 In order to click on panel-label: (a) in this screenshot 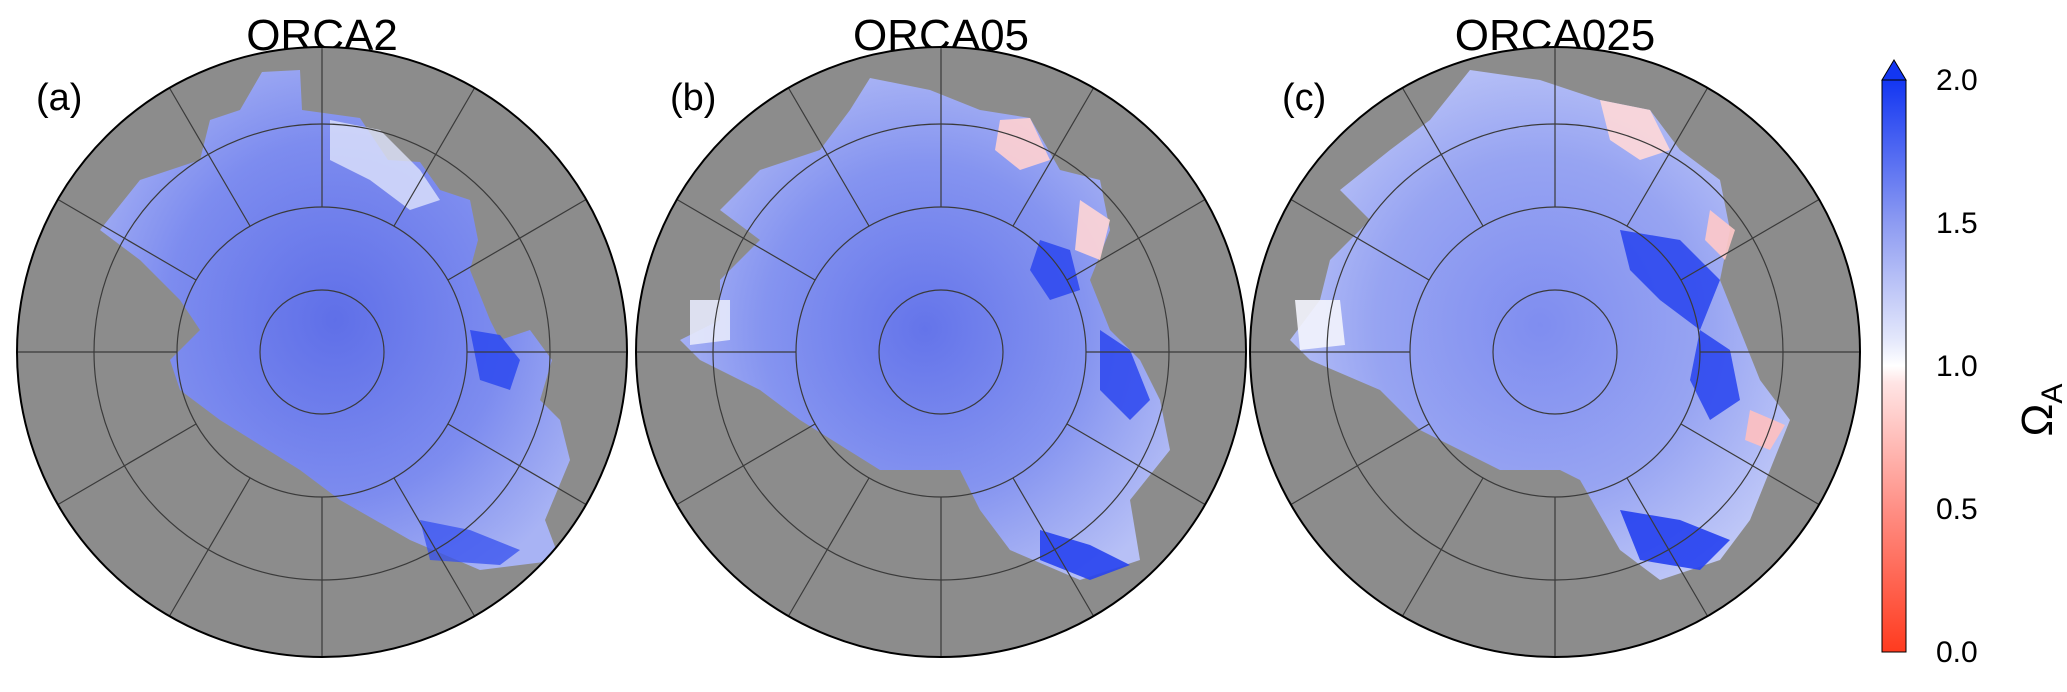, I will do `click(59, 98)`.